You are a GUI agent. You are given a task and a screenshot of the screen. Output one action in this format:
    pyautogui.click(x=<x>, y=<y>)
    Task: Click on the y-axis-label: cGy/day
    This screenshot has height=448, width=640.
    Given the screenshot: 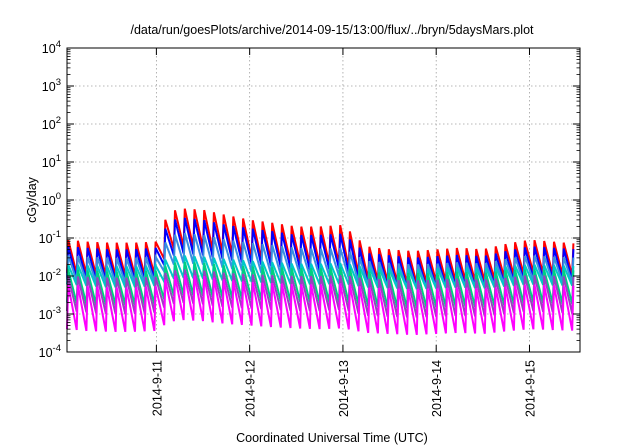 What is the action you would take?
    pyautogui.click(x=32, y=199)
    